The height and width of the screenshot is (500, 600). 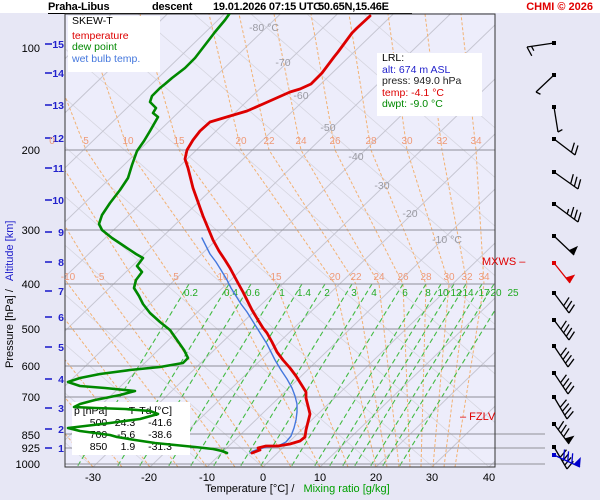 What do you see at coordinates (58, 169) in the screenshot?
I see `altitude-tick-label: 11` at bounding box center [58, 169].